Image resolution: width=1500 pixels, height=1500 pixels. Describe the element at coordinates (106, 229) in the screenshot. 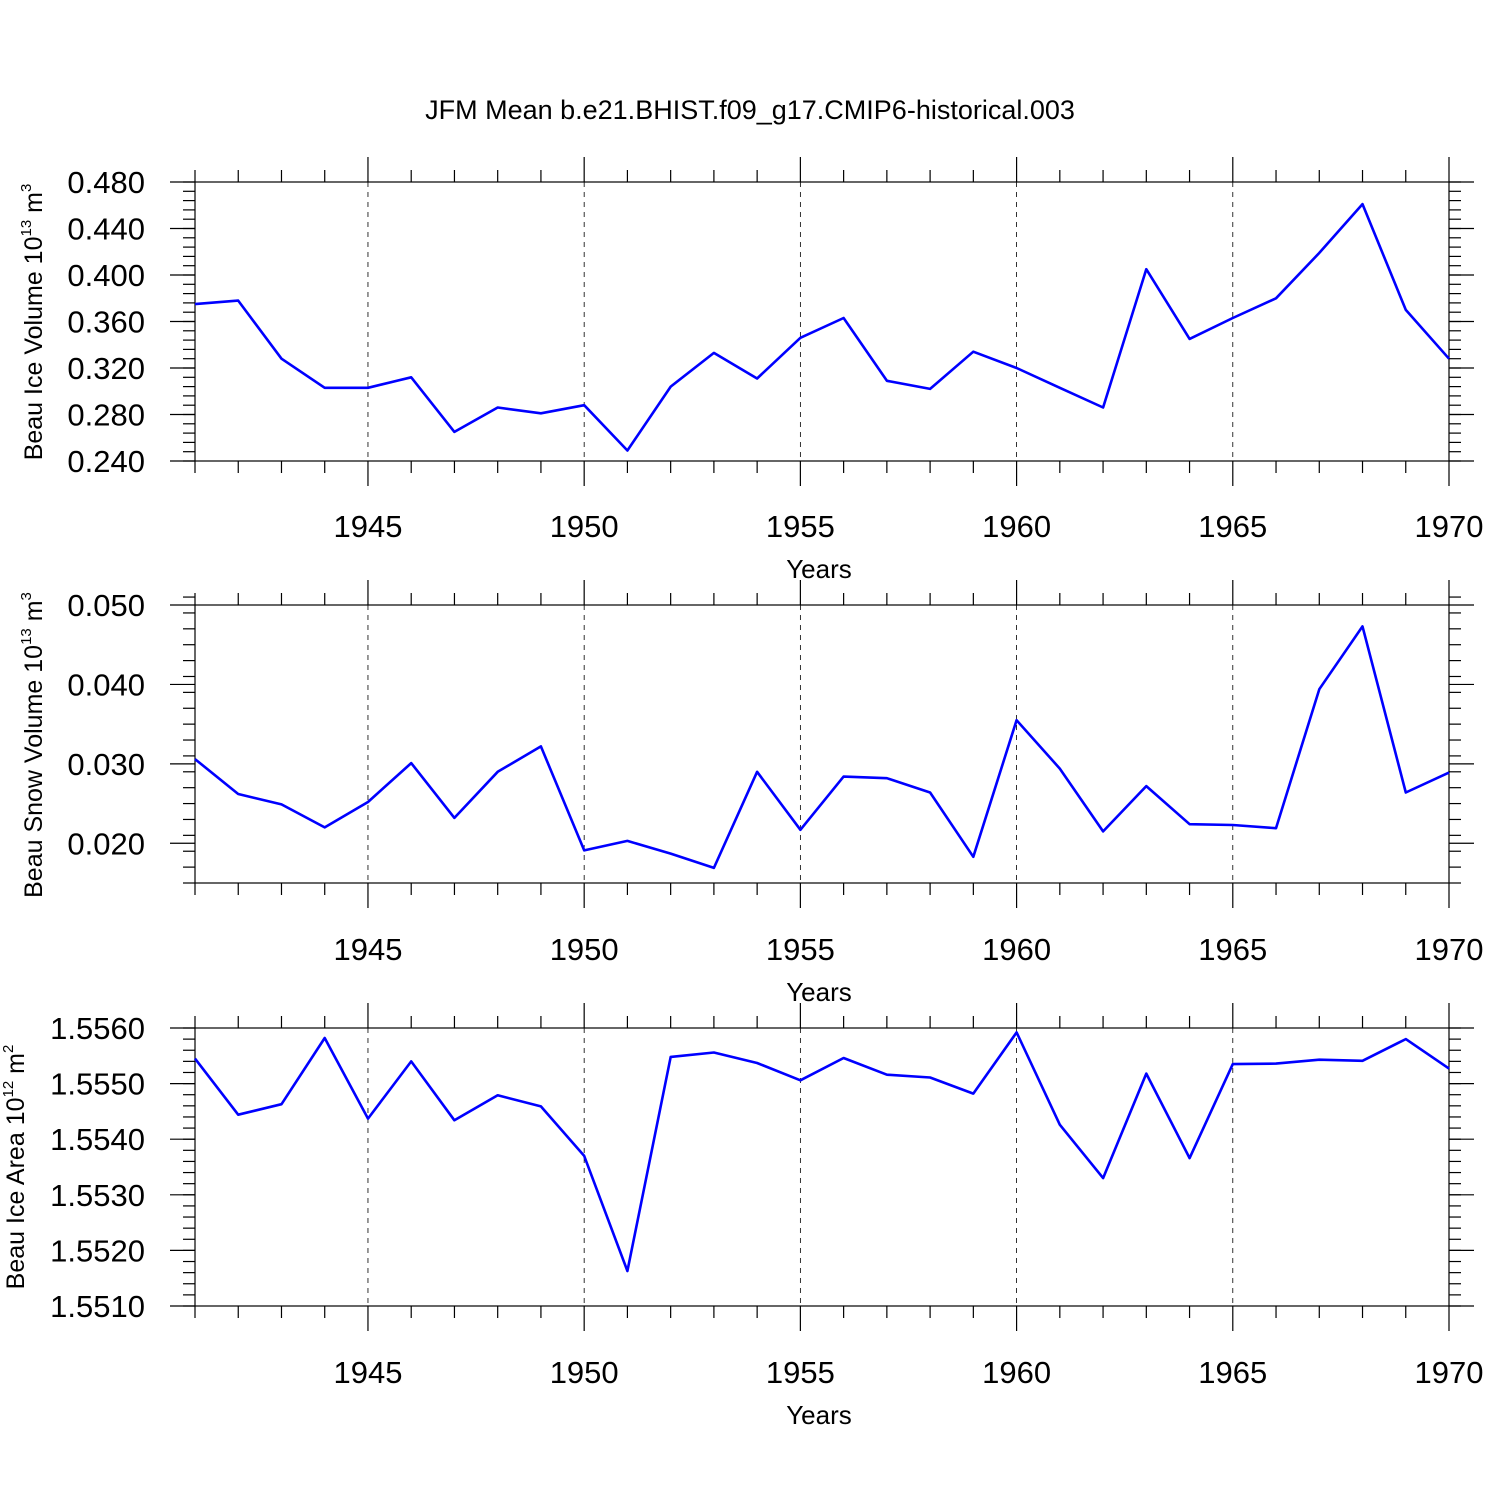

I see `y-tick-label: 0.440` at that location.